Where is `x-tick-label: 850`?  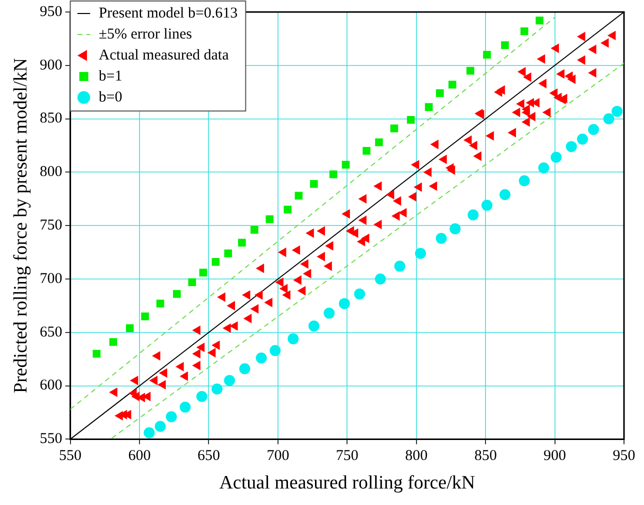
x-tick-label: 850 is located at coordinates (485, 456).